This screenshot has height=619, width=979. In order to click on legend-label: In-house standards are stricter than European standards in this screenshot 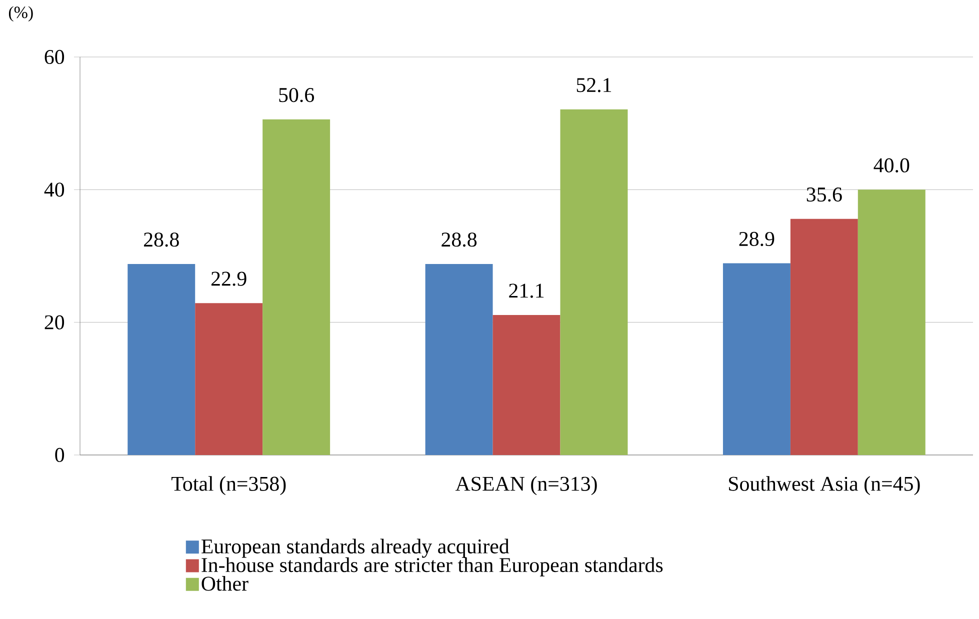, I will do `click(432, 566)`.